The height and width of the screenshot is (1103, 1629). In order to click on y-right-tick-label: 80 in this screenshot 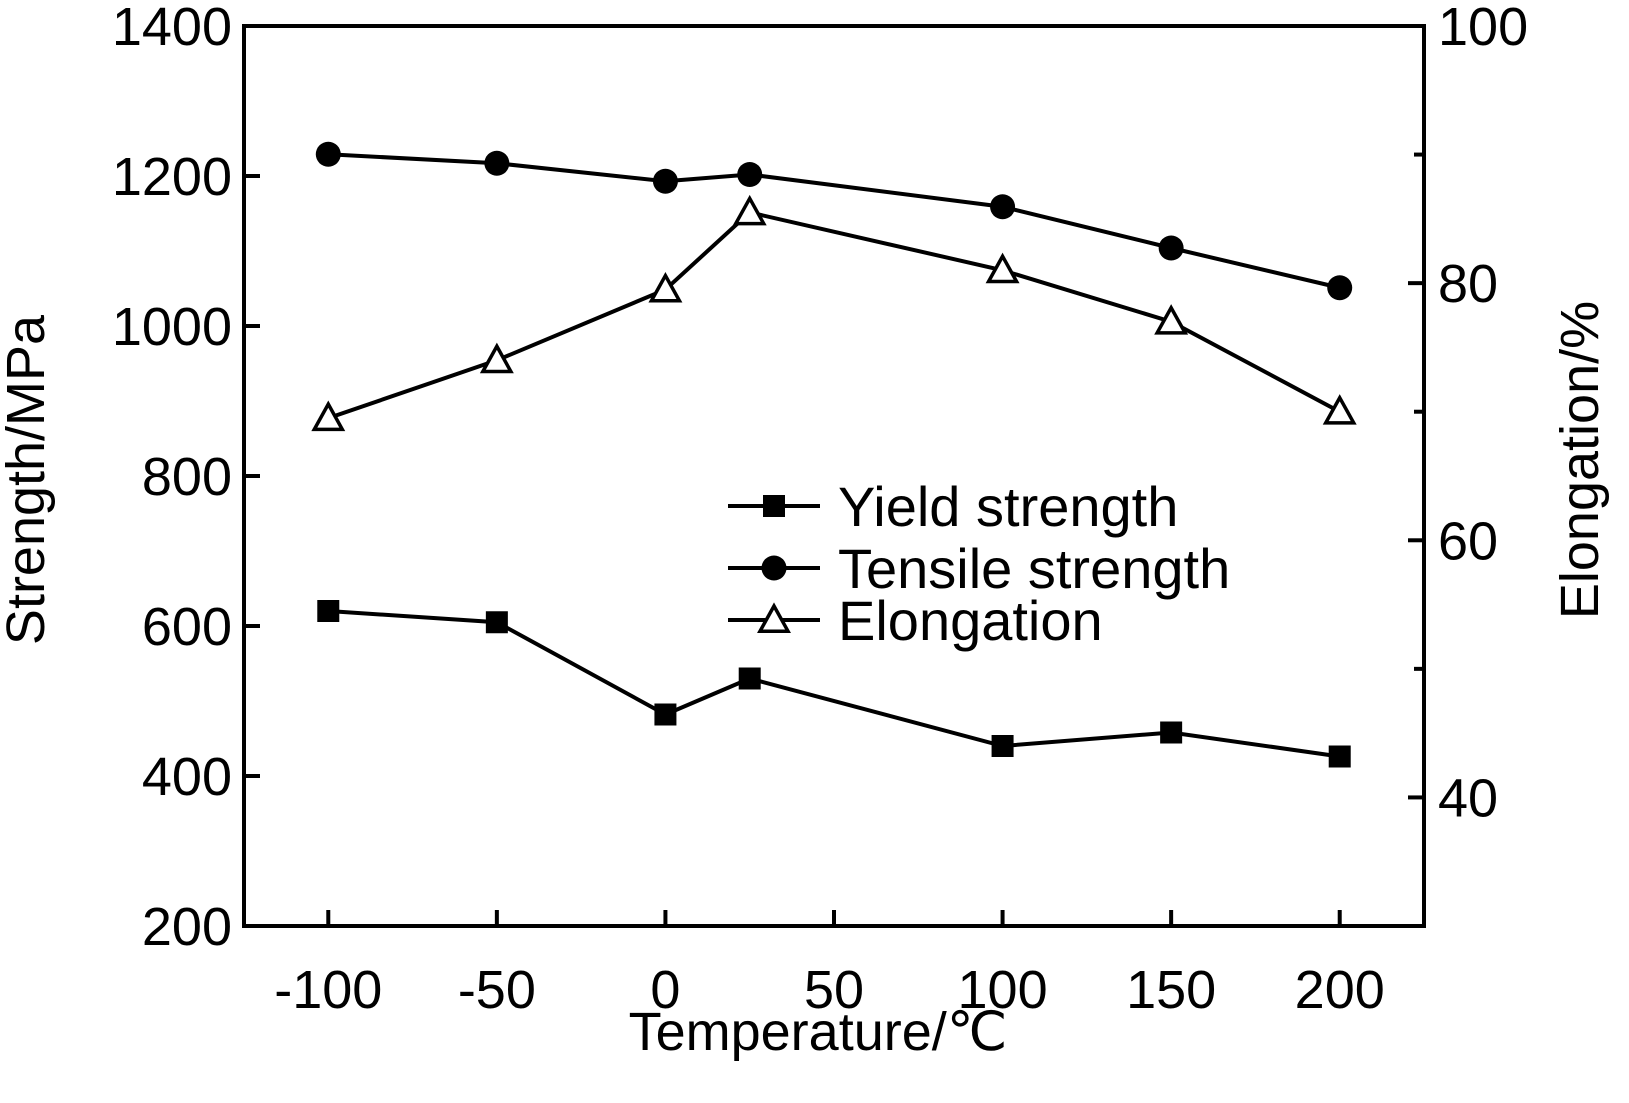, I will do `click(1468, 284)`.